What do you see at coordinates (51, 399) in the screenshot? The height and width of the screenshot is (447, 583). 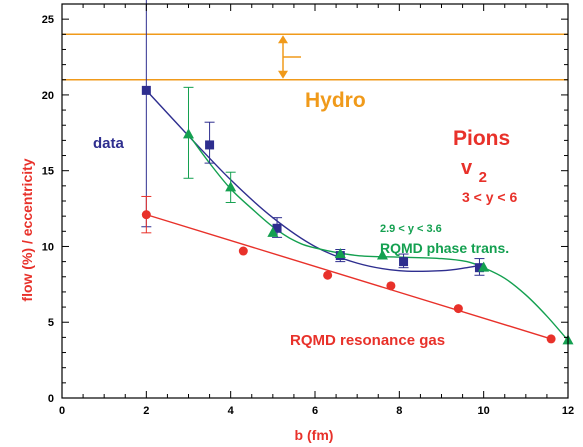 I see `y-tick-label: 0` at bounding box center [51, 399].